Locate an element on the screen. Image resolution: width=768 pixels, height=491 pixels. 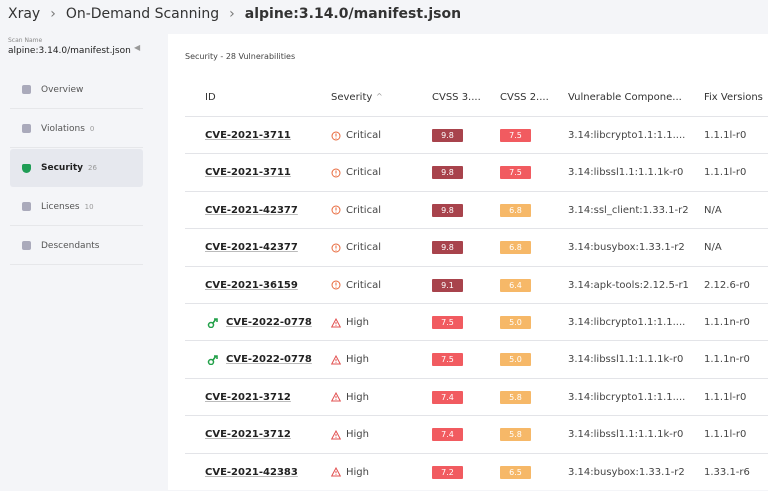
component-text: 3.14:ssl_client:1.33.1-r2 is located at coordinates (628, 210).